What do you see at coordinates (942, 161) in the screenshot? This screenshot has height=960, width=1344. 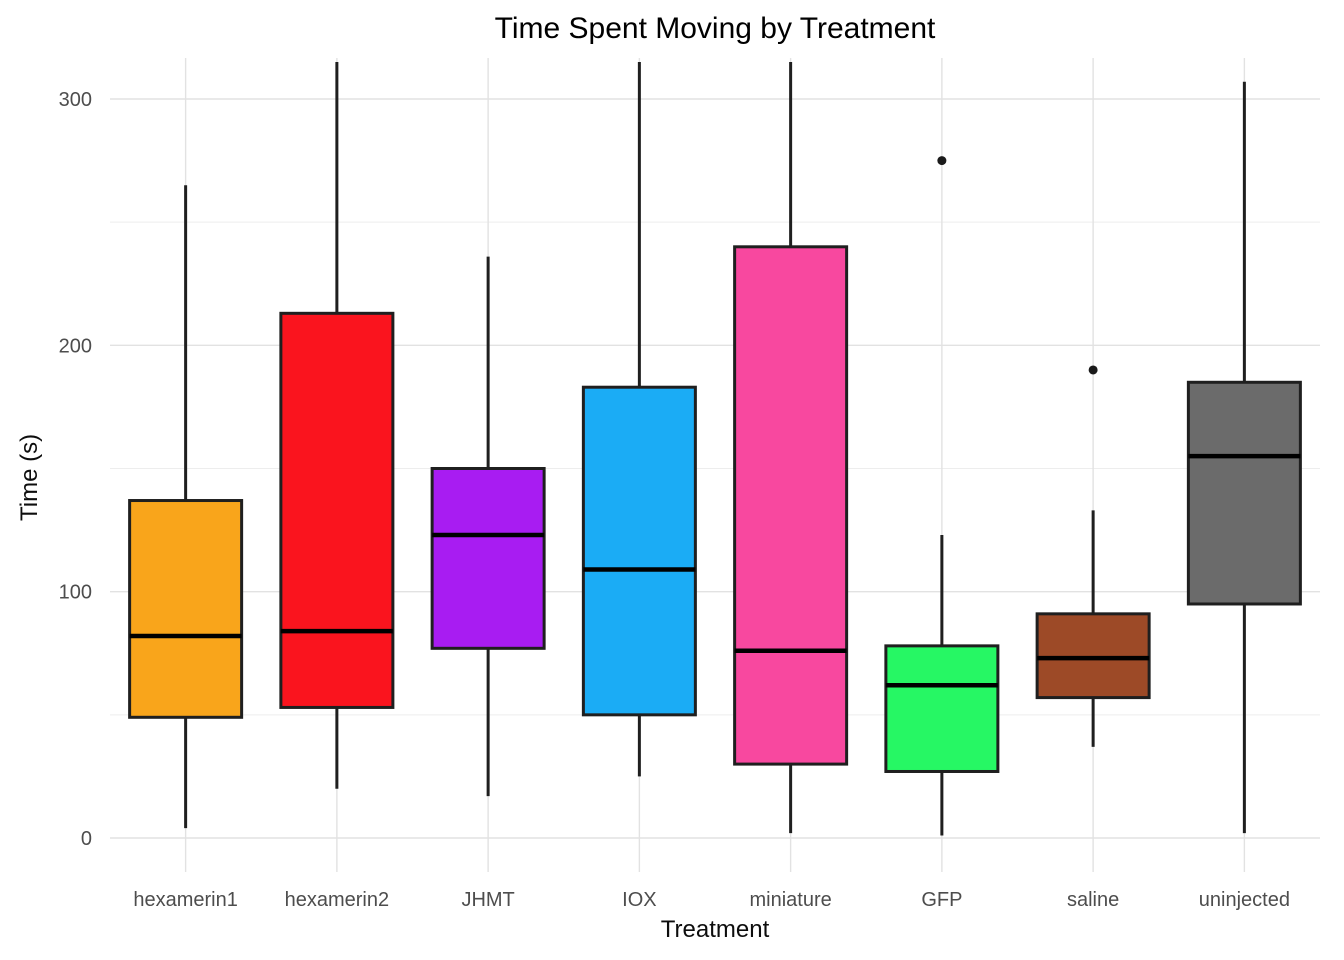 I see `outlier-dot-GFP` at bounding box center [942, 161].